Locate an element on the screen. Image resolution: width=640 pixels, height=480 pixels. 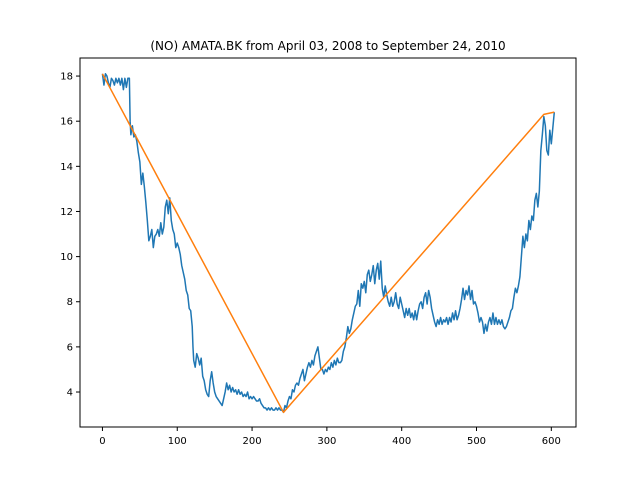
x-axis: 0 100 200 300 400 500 600 is located at coordinates (330, 437).